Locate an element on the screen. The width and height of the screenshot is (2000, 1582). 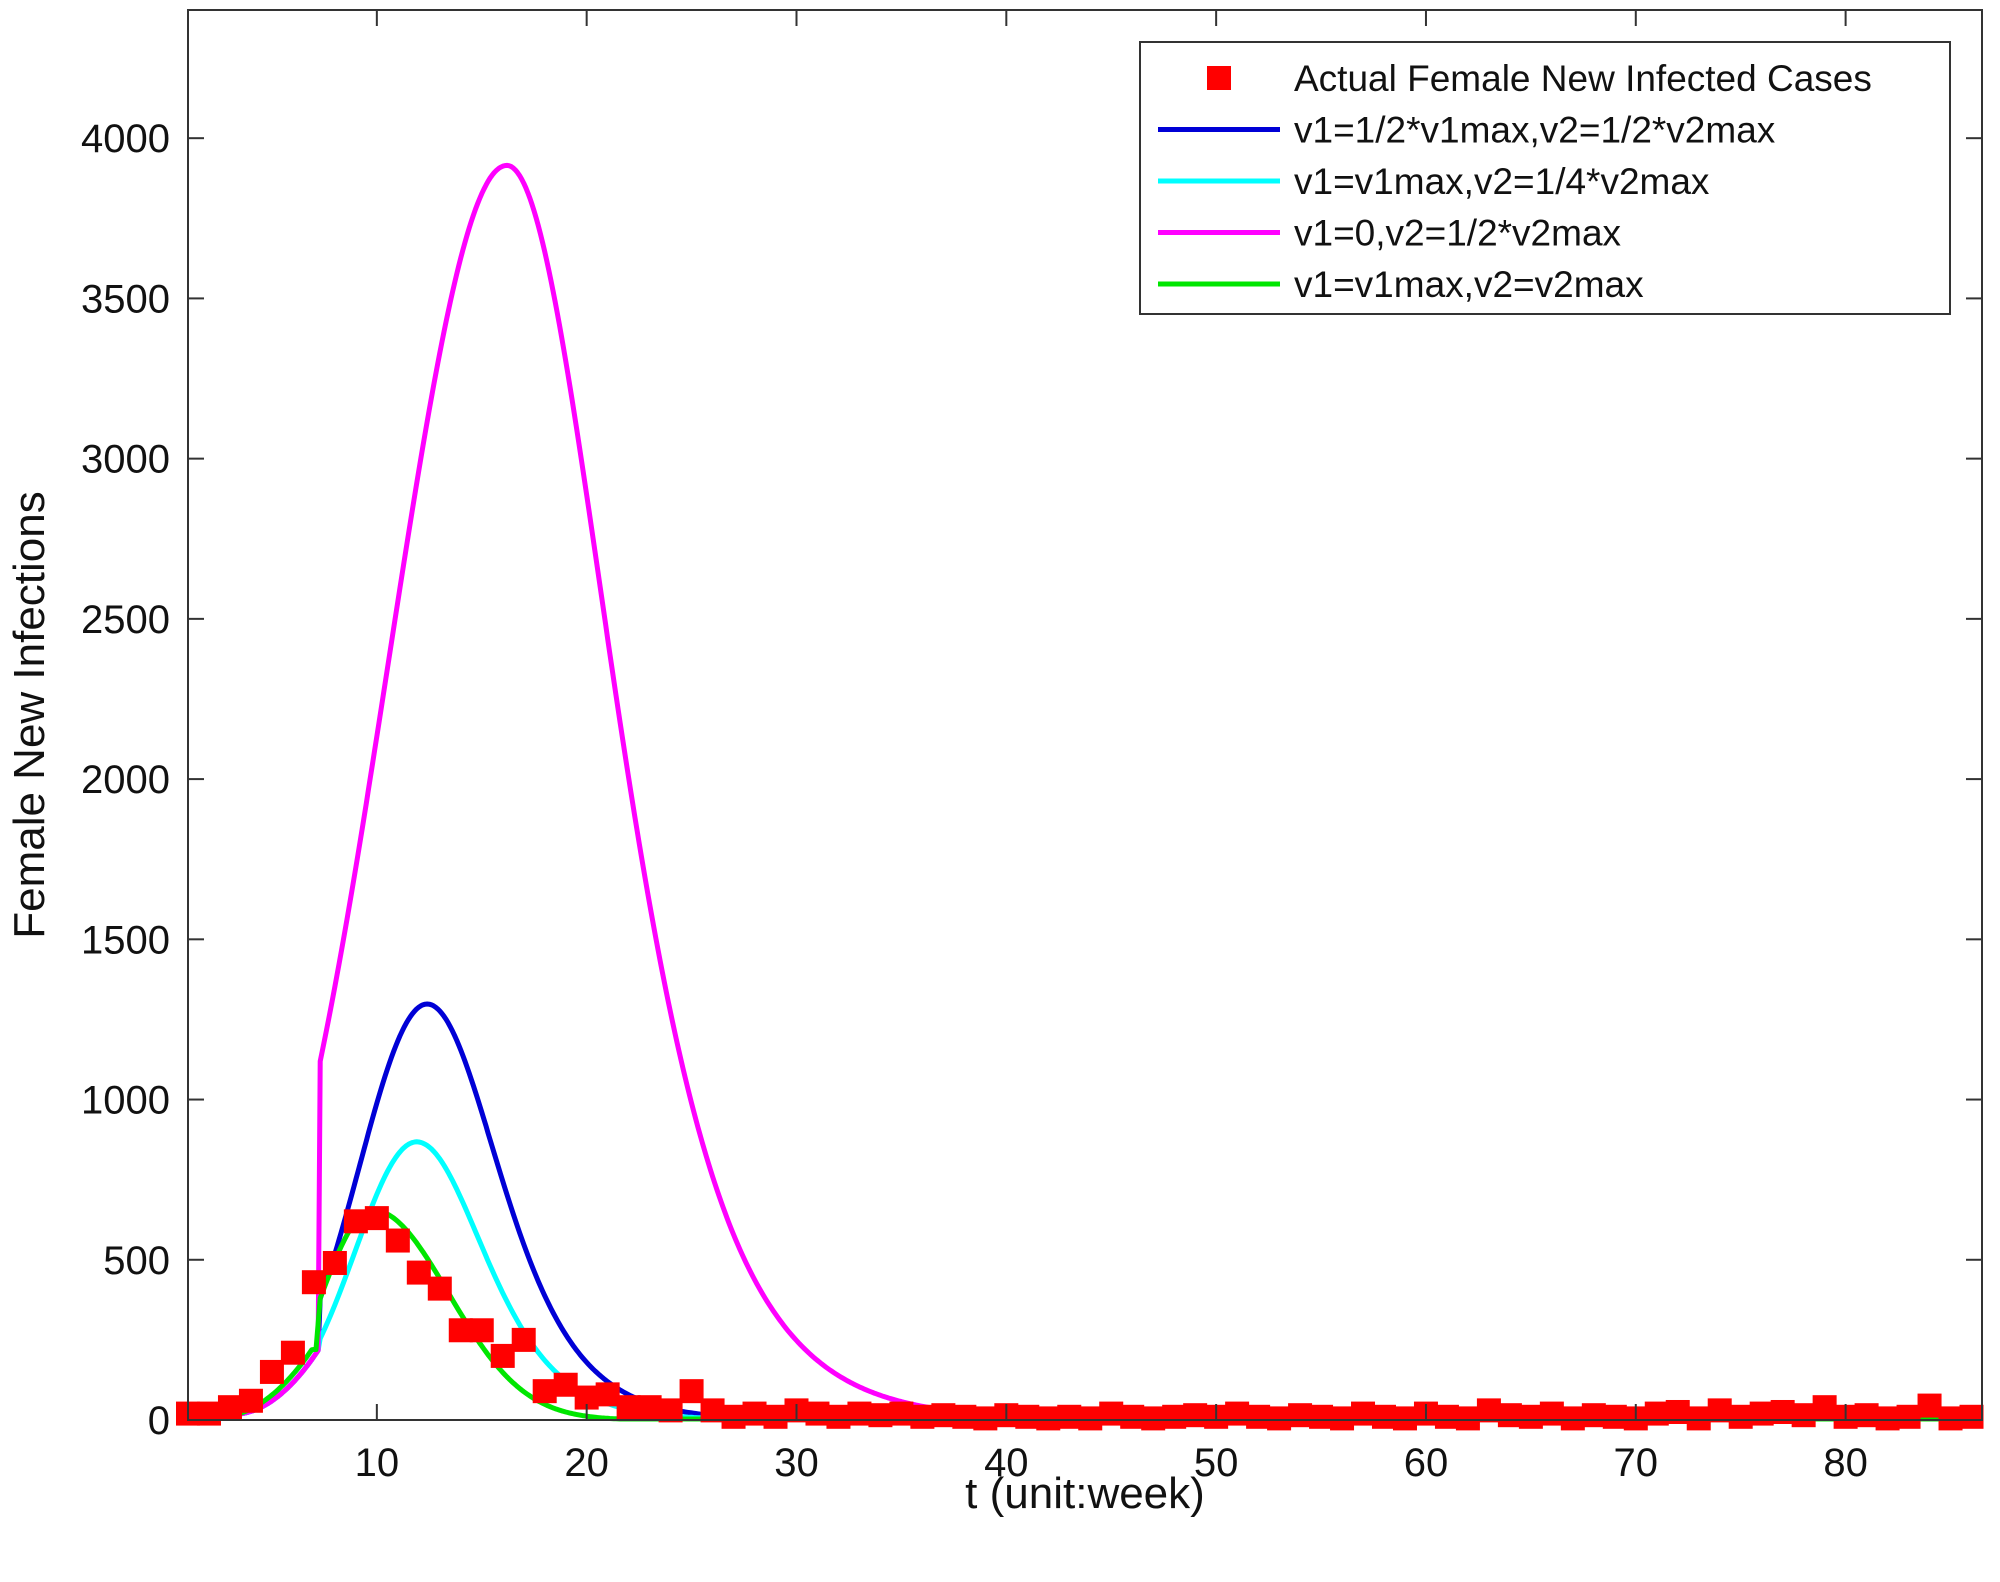
x-tick-label: 10 is located at coordinates (377, 1463).